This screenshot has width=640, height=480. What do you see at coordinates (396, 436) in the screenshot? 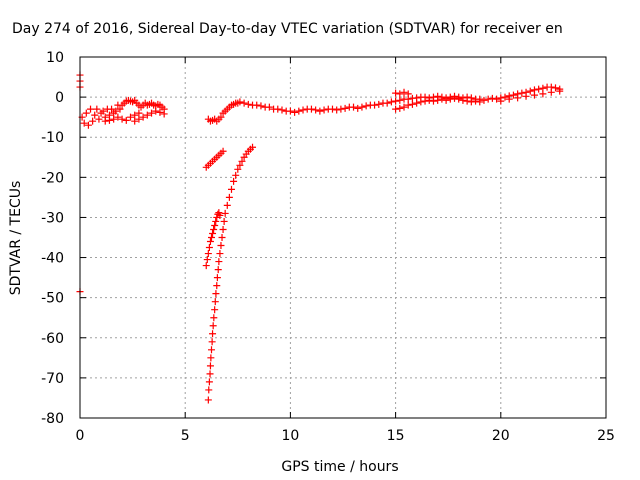
I see `x-tick-label: 15` at bounding box center [396, 436].